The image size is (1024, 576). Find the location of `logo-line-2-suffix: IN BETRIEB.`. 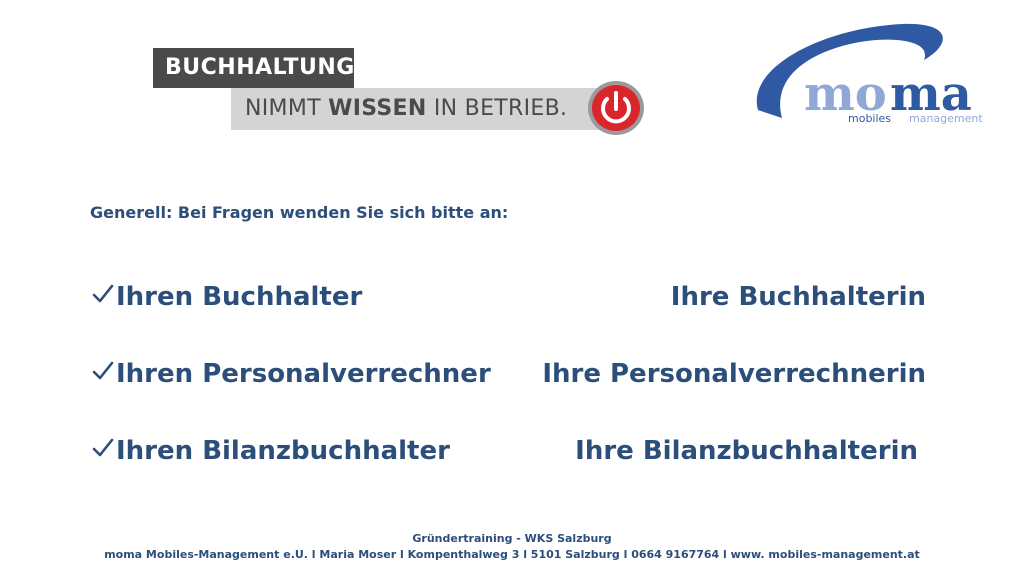

logo-line-2-suffix: IN BETRIEB. is located at coordinates (497, 108).